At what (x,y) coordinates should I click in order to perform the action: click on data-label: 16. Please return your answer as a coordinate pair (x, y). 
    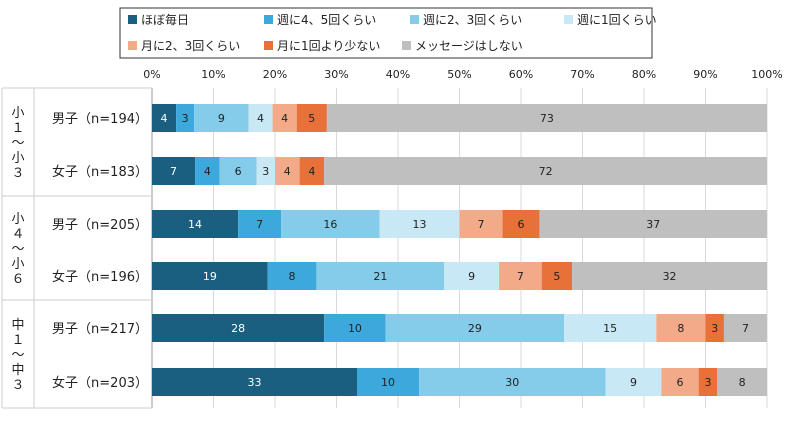
    Looking at the image, I should click on (330, 224).